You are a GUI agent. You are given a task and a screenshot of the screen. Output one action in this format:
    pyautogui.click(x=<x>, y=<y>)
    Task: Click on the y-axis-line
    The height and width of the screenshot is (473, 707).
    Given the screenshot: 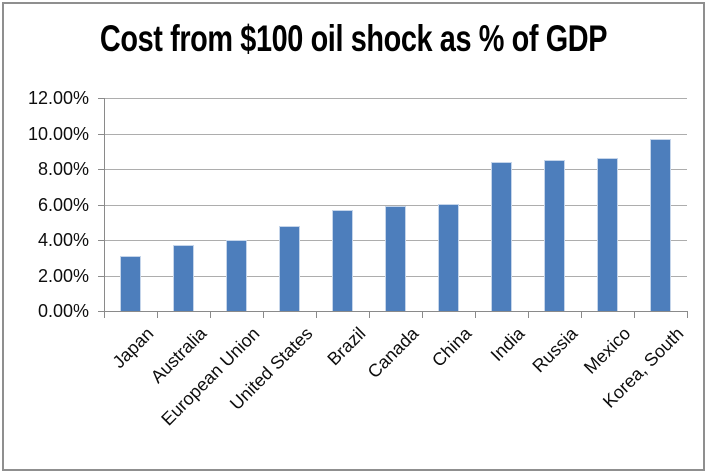 What is the action you would take?
    pyautogui.click(x=104, y=205)
    